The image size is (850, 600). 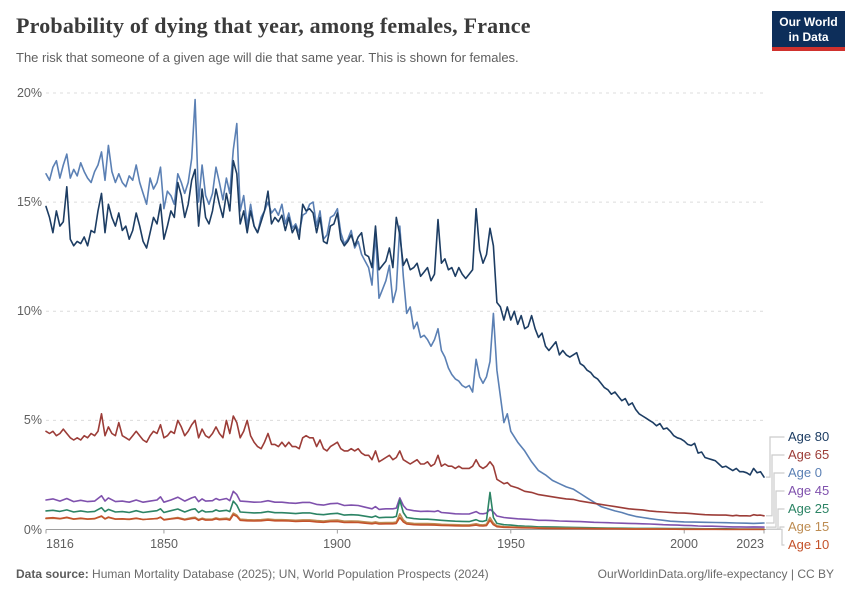 I want to click on x-tick-label: 2000, so click(x=684, y=544).